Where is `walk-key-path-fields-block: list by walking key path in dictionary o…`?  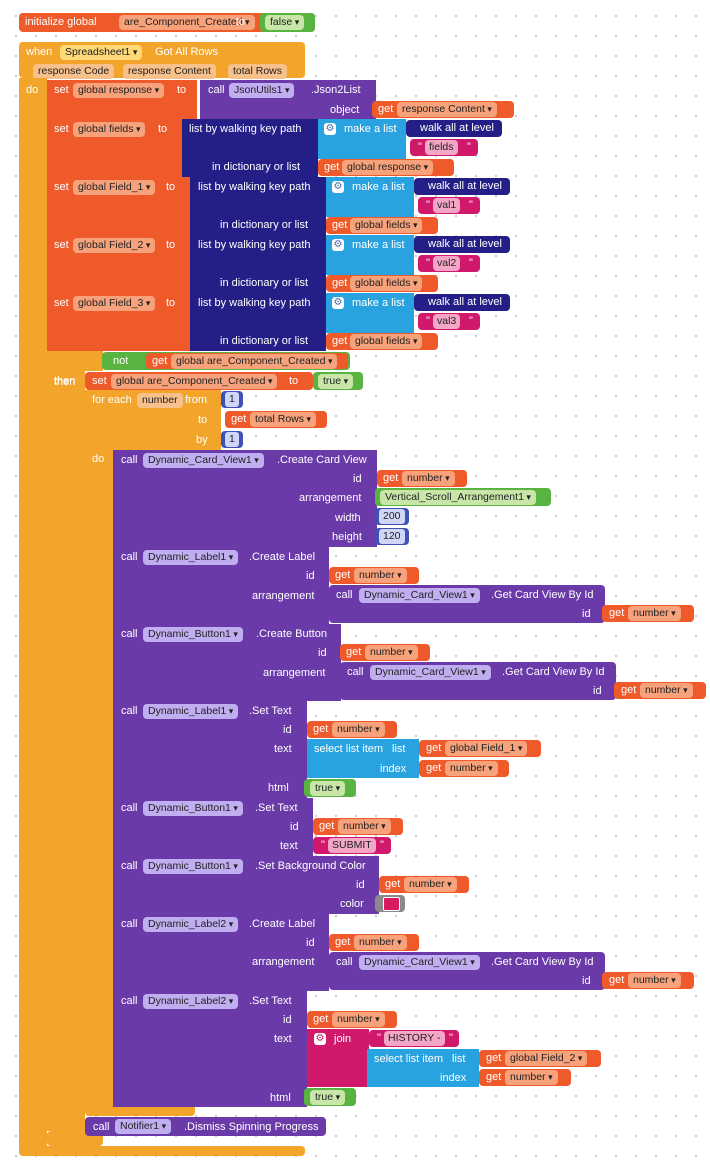 walk-key-path-fields-block: list by walking key path in dictionary o… is located at coordinates (250, 148).